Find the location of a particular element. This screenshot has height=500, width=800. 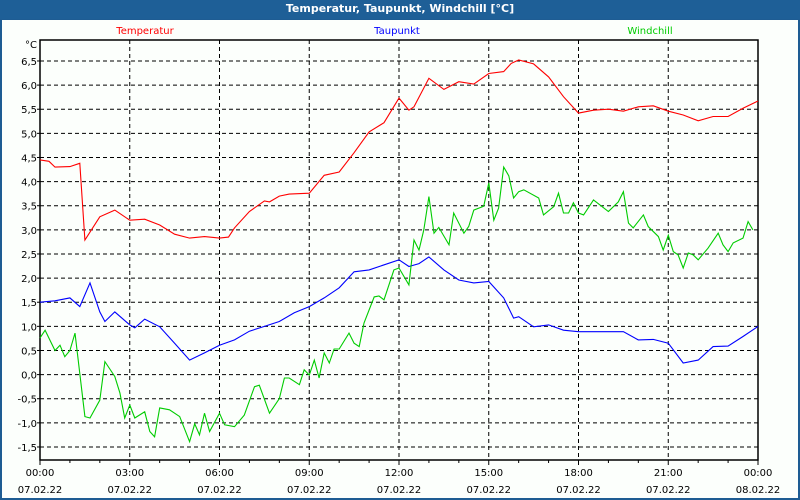

y-tick-label: 1,0 is located at coordinates (29, 327).